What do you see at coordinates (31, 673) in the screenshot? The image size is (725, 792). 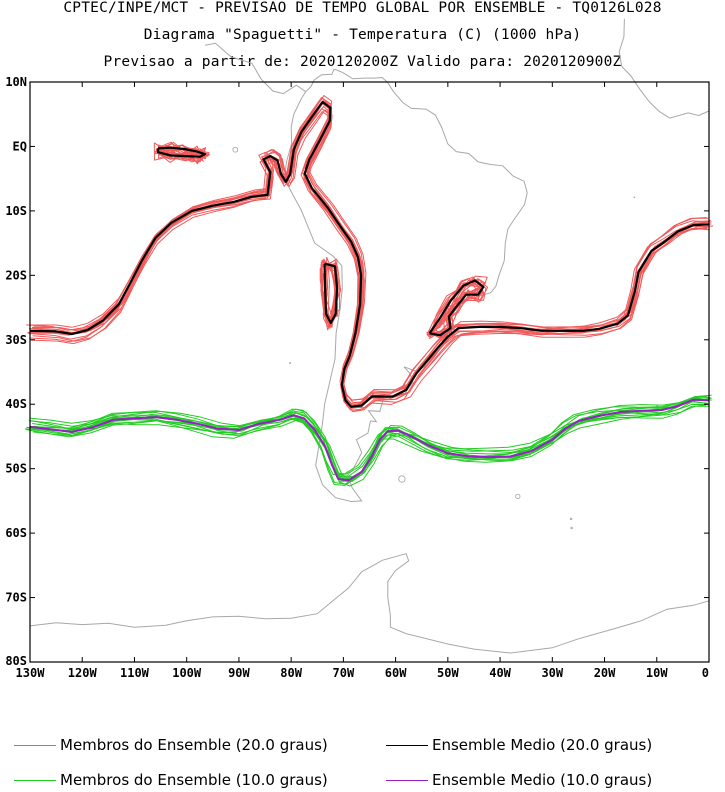 I see `x-tick-label-0: 130W` at bounding box center [31, 673].